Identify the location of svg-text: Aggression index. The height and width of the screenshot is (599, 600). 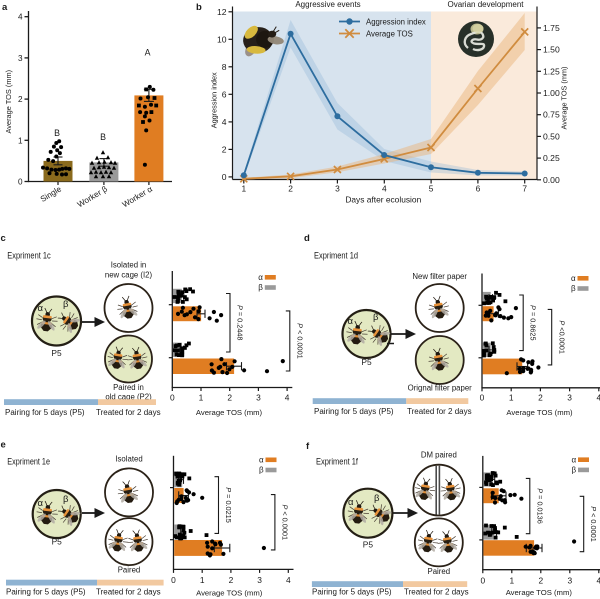
(396, 21).